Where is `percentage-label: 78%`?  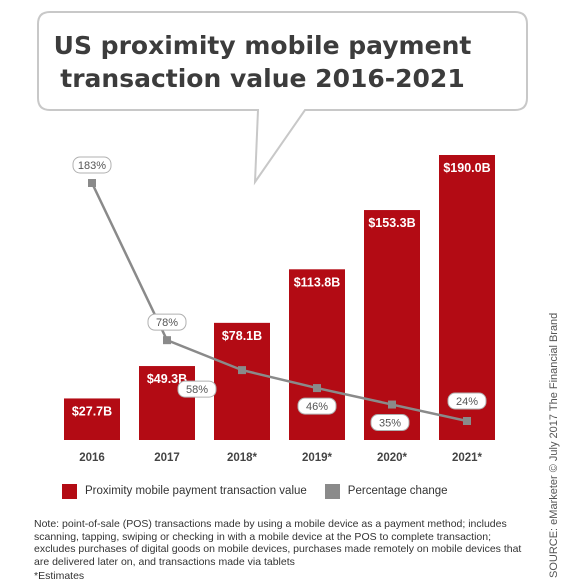
percentage-label: 78% is located at coordinates (167, 323).